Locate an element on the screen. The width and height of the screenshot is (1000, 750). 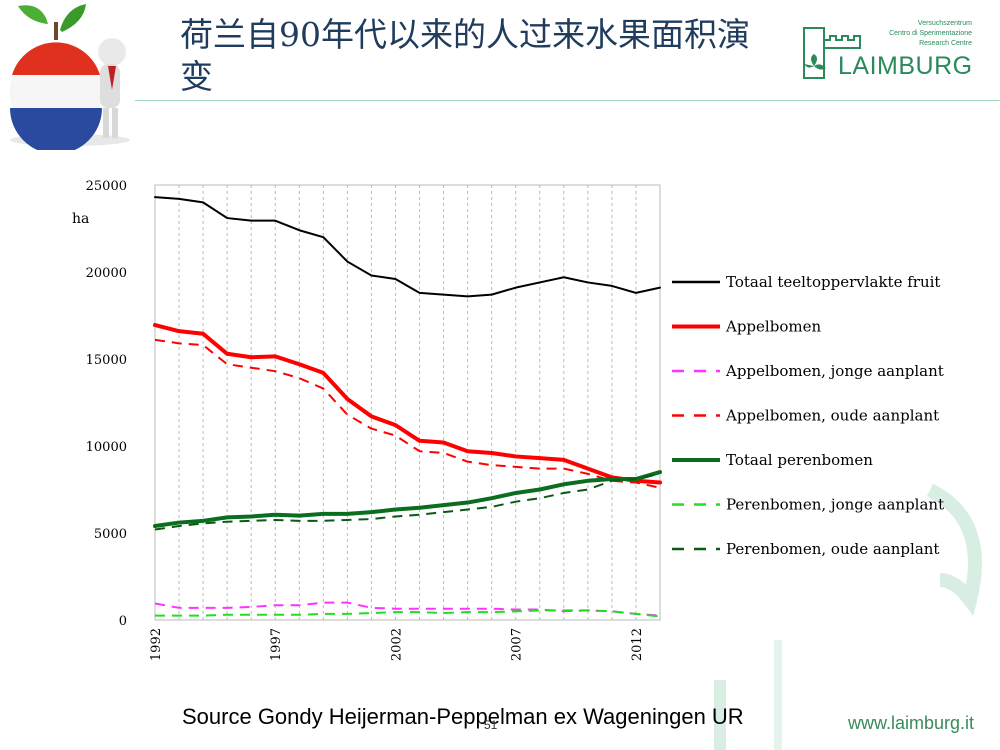
legend-label: Perenbomen, oude aanplant is located at coordinates (832, 549).